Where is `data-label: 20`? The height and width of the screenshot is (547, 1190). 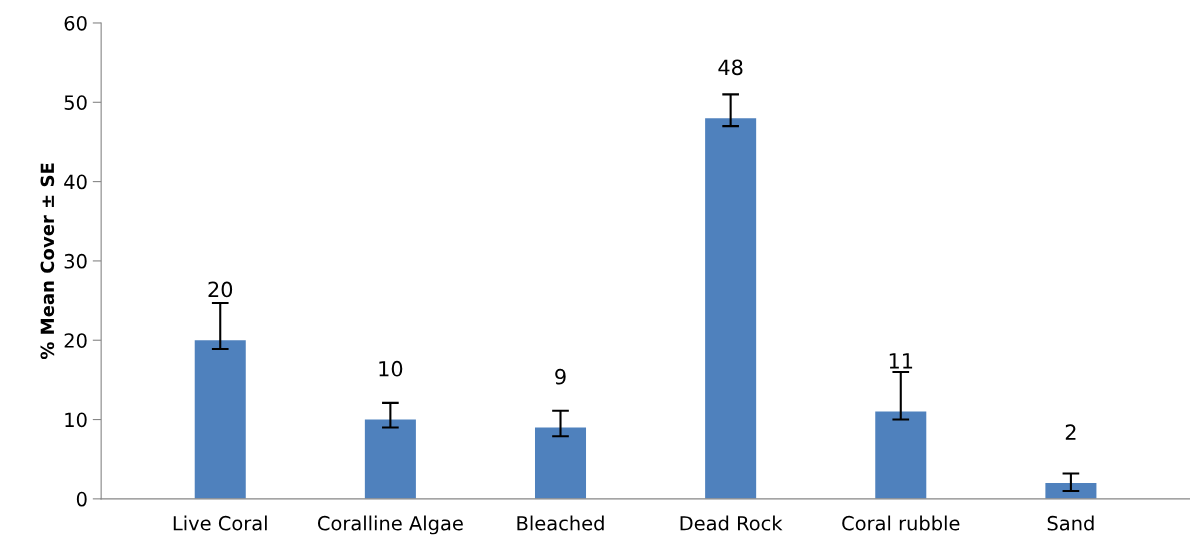
data-label: 20 is located at coordinates (220, 289).